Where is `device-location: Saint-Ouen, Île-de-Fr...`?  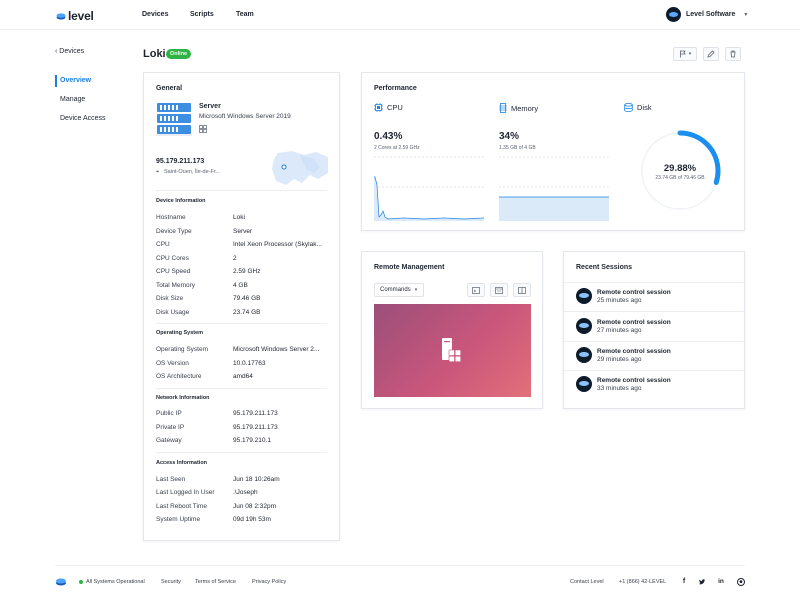 device-location: Saint-Ouen, Île-de-Fr... is located at coordinates (192, 172).